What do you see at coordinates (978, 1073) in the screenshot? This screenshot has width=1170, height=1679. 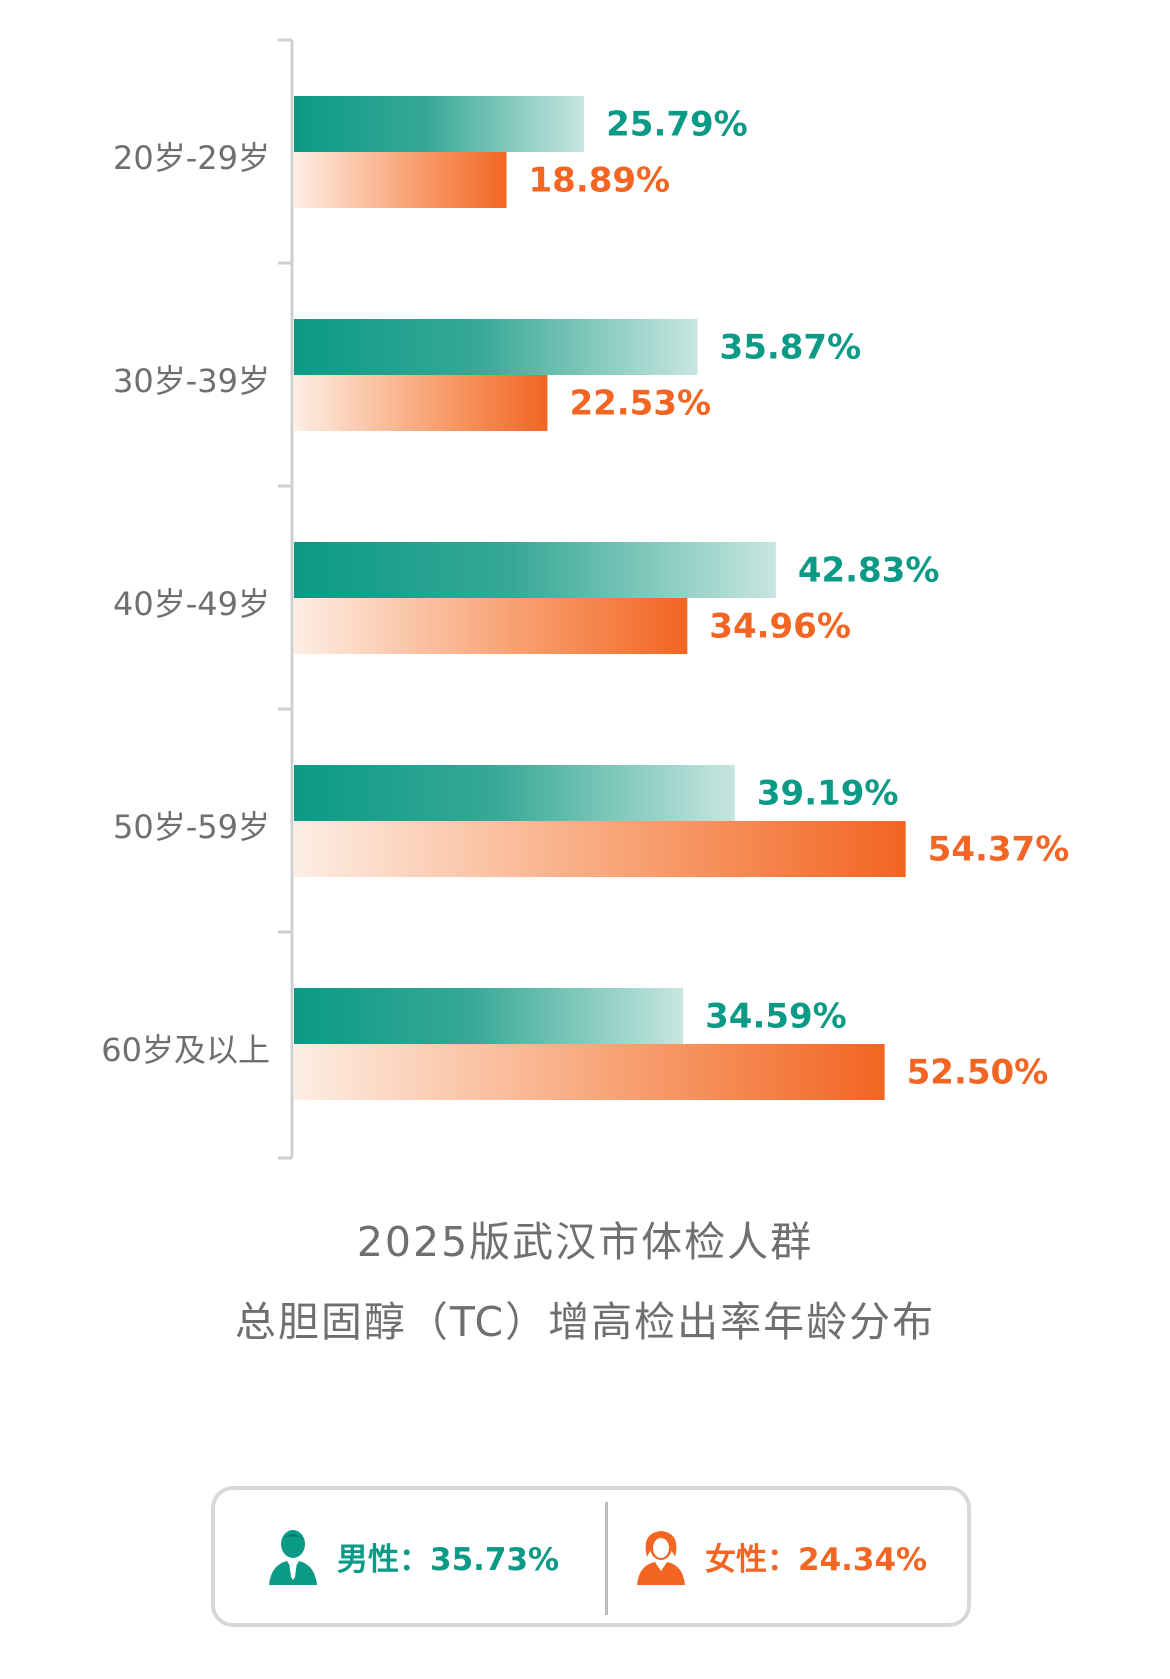 I see `data-label: 52.50%` at bounding box center [978, 1073].